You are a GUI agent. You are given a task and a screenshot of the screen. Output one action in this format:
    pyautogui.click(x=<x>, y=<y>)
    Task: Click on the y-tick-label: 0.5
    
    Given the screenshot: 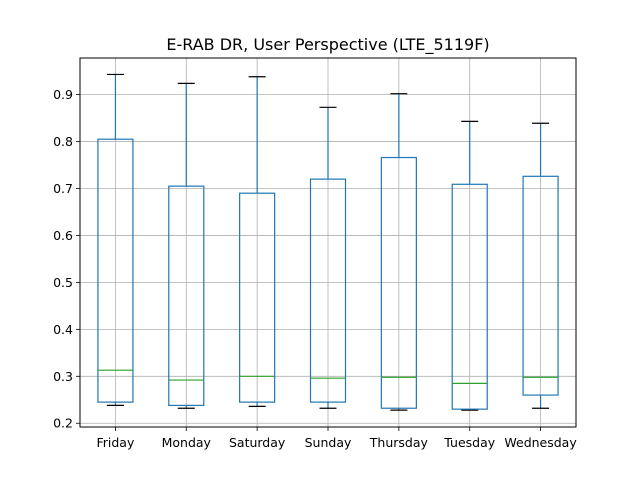 What is the action you would take?
    pyautogui.click(x=63, y=282)
    